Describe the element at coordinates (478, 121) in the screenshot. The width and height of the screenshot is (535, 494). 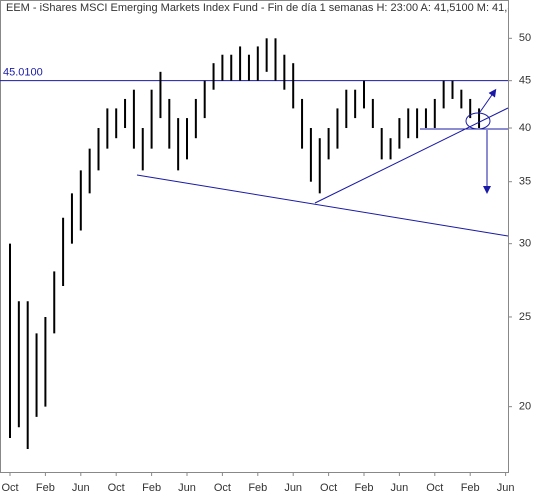
I see `highlight-ellipse` at that location.